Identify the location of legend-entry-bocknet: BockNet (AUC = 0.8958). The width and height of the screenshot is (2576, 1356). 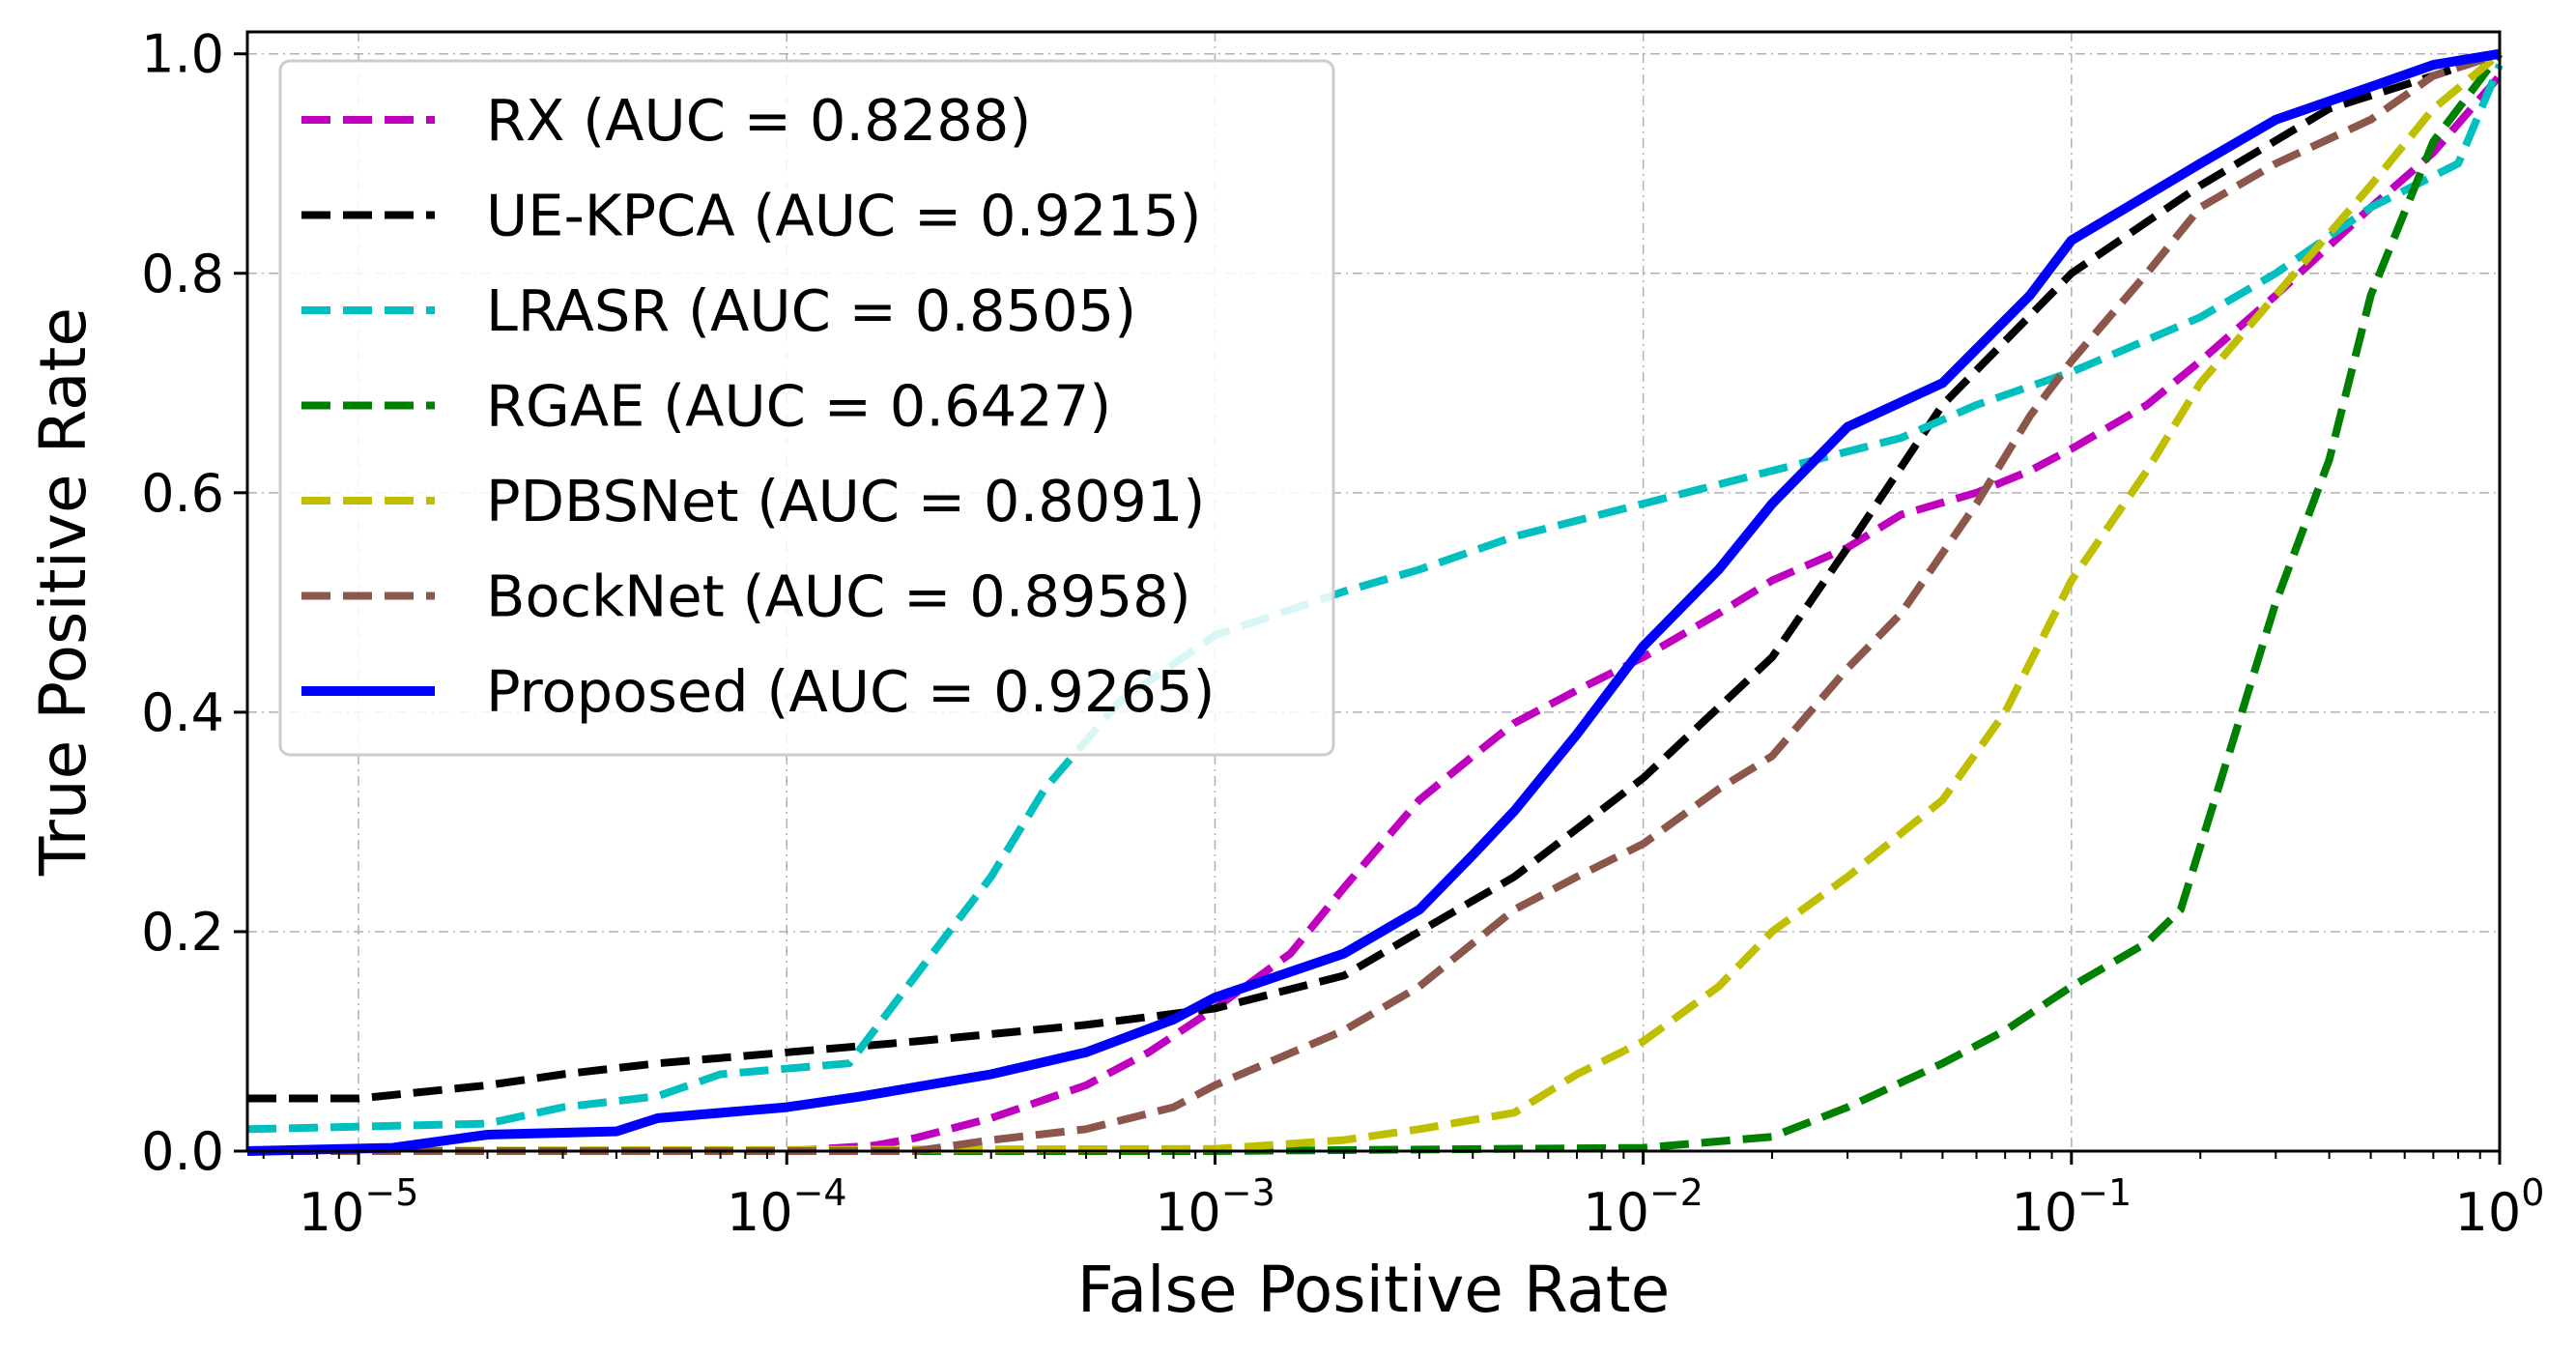
(839, 596).